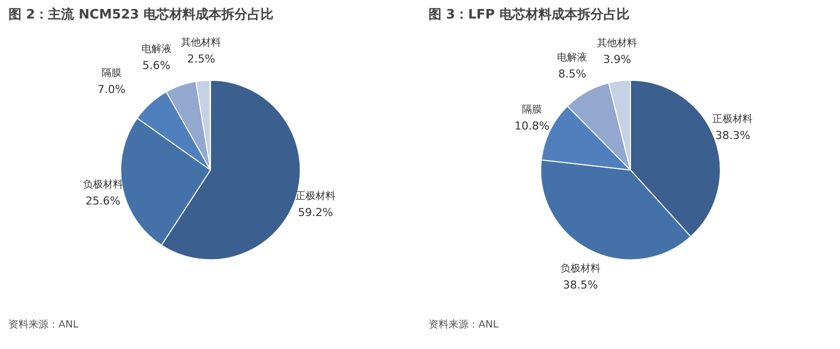  Describe the element at coordinates (111, 89) in the screenshot. I see `data-label: 7.0%` at that location.